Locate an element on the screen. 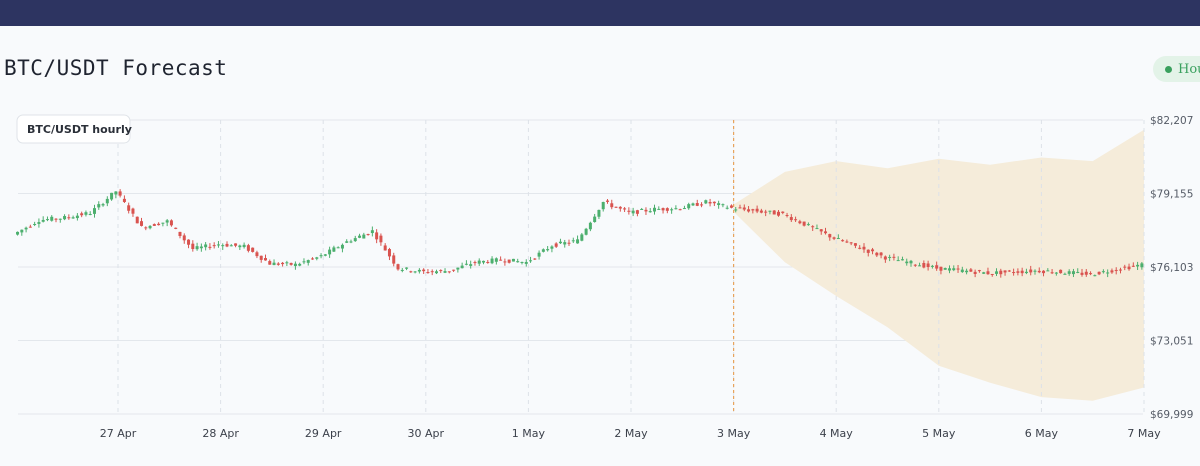 The height and width of the screenshot is (466, 1200). y-tick-label: $69,999 is located at coordinates (1171, 415).